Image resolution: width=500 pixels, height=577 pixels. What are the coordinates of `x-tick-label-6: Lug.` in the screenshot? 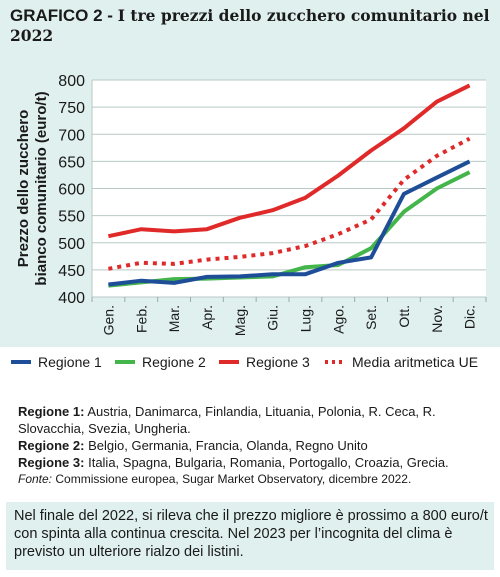 It's located at (305, 318).